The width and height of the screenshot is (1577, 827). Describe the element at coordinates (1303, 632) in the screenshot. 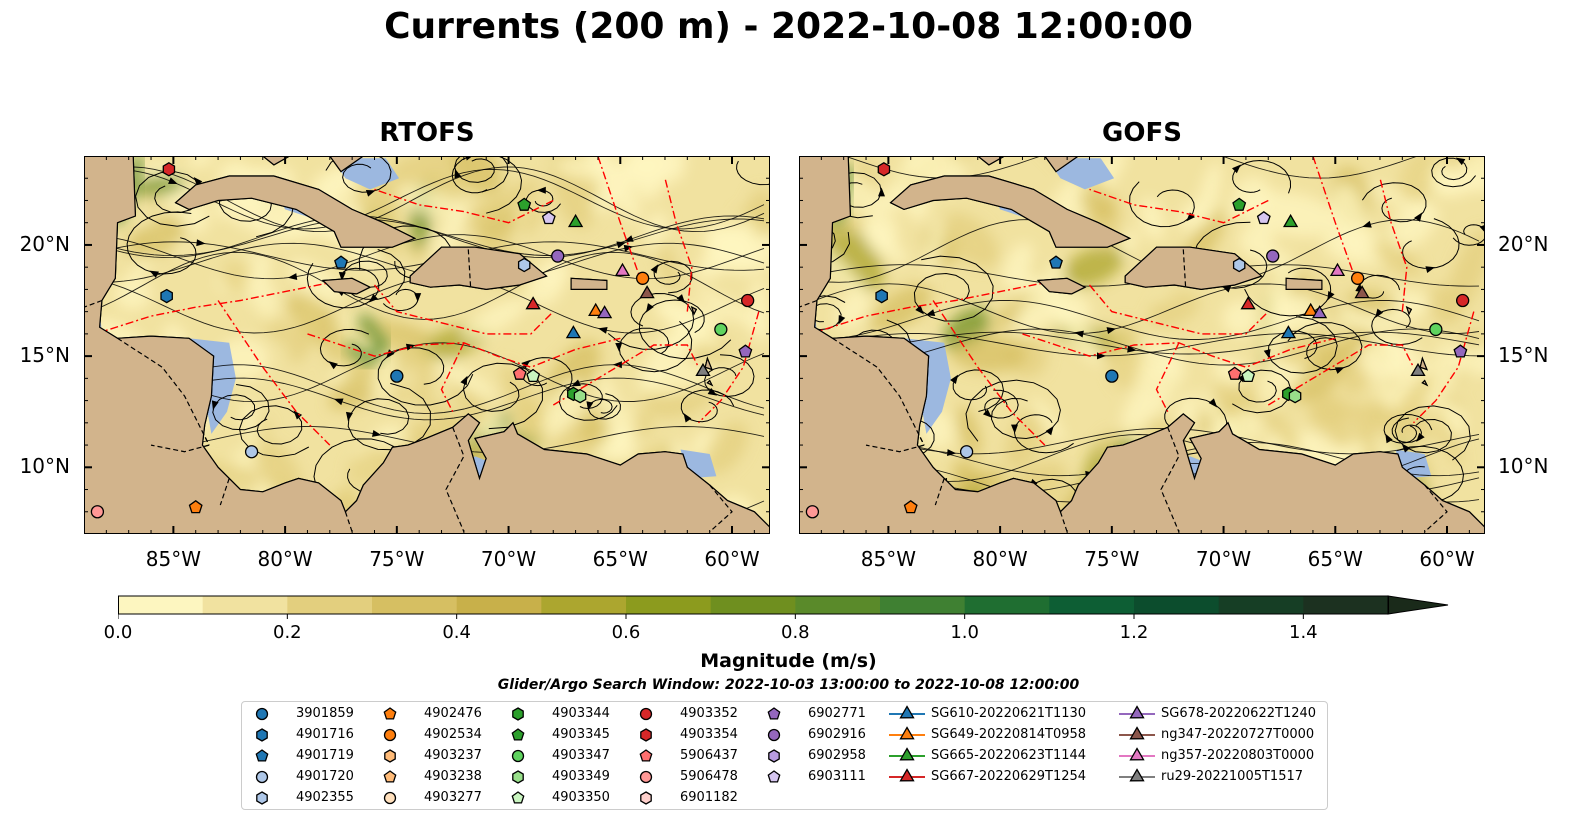

I see `colorbar-tick-label: 1.4` at that location.